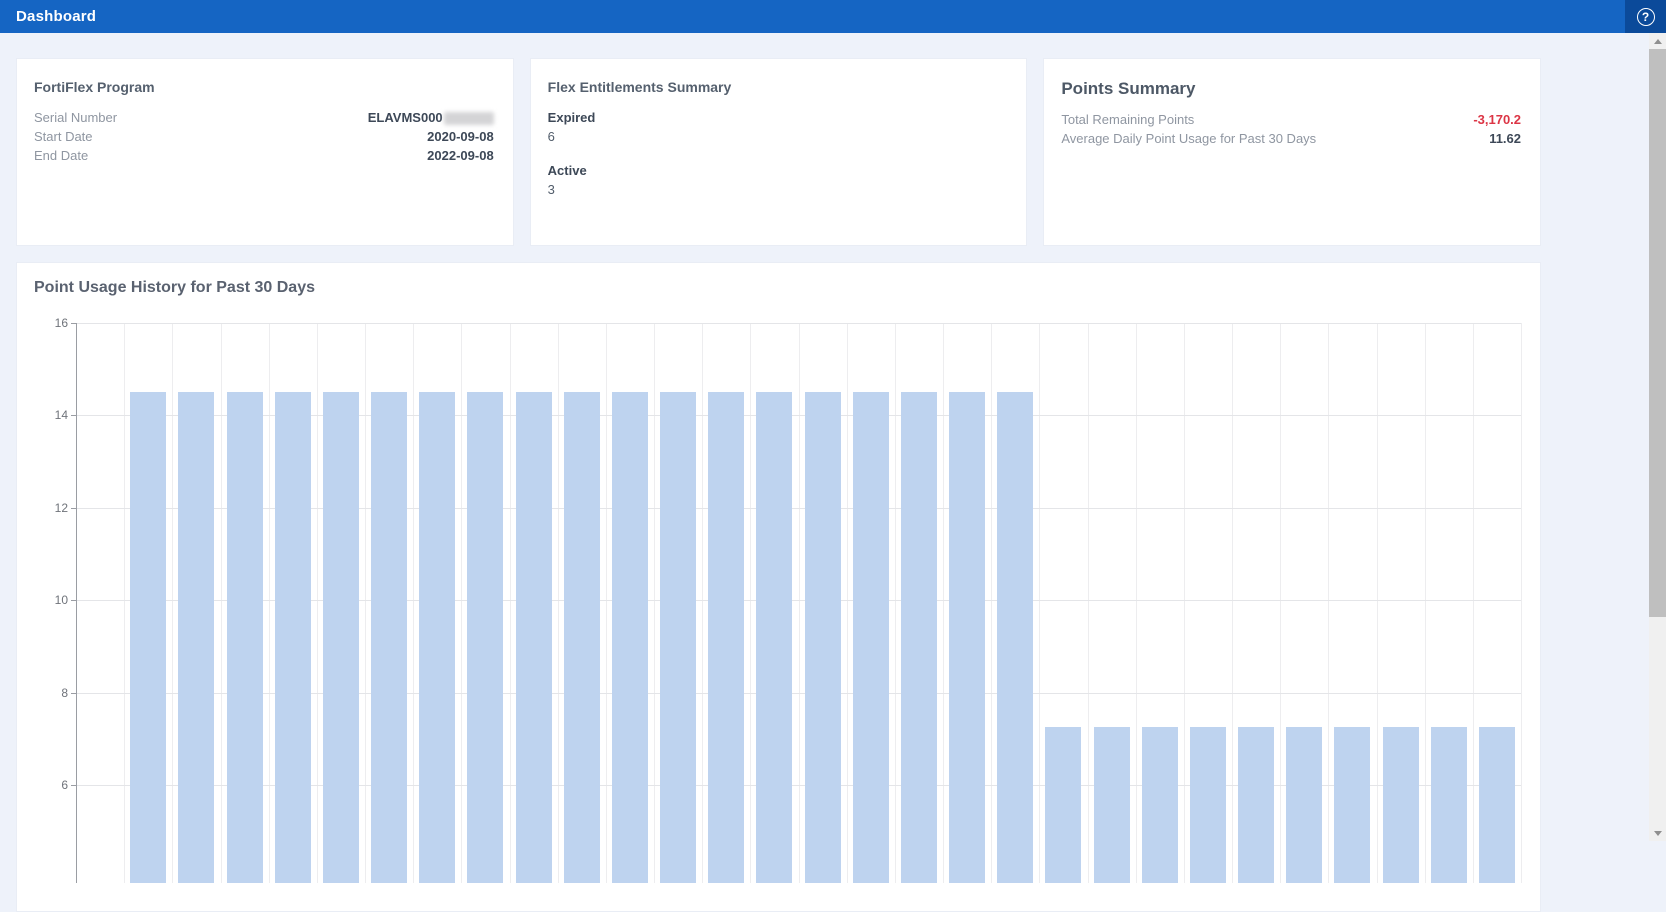  I want to click on info-row-end-date: End Date 2022-09-08, so click(264, 155).